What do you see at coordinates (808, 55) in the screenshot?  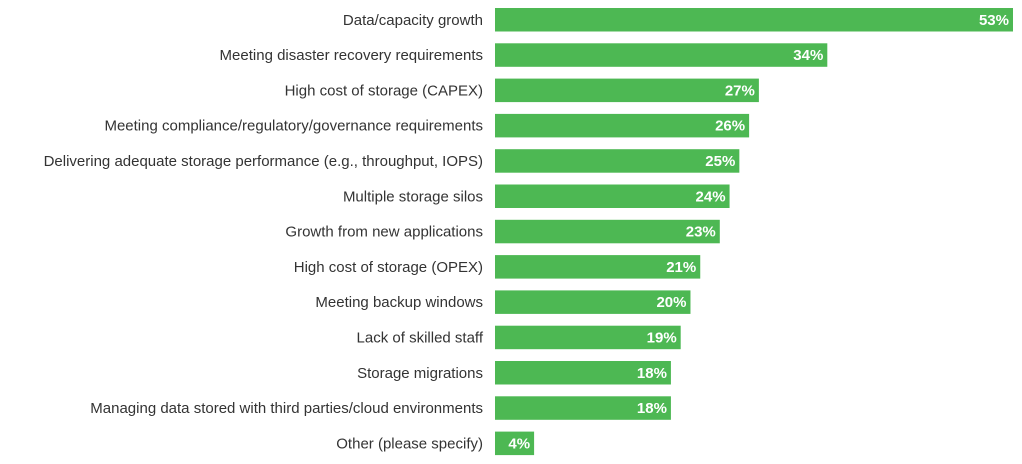 I see `value-label: 34%` at bounding box center [808, 55].